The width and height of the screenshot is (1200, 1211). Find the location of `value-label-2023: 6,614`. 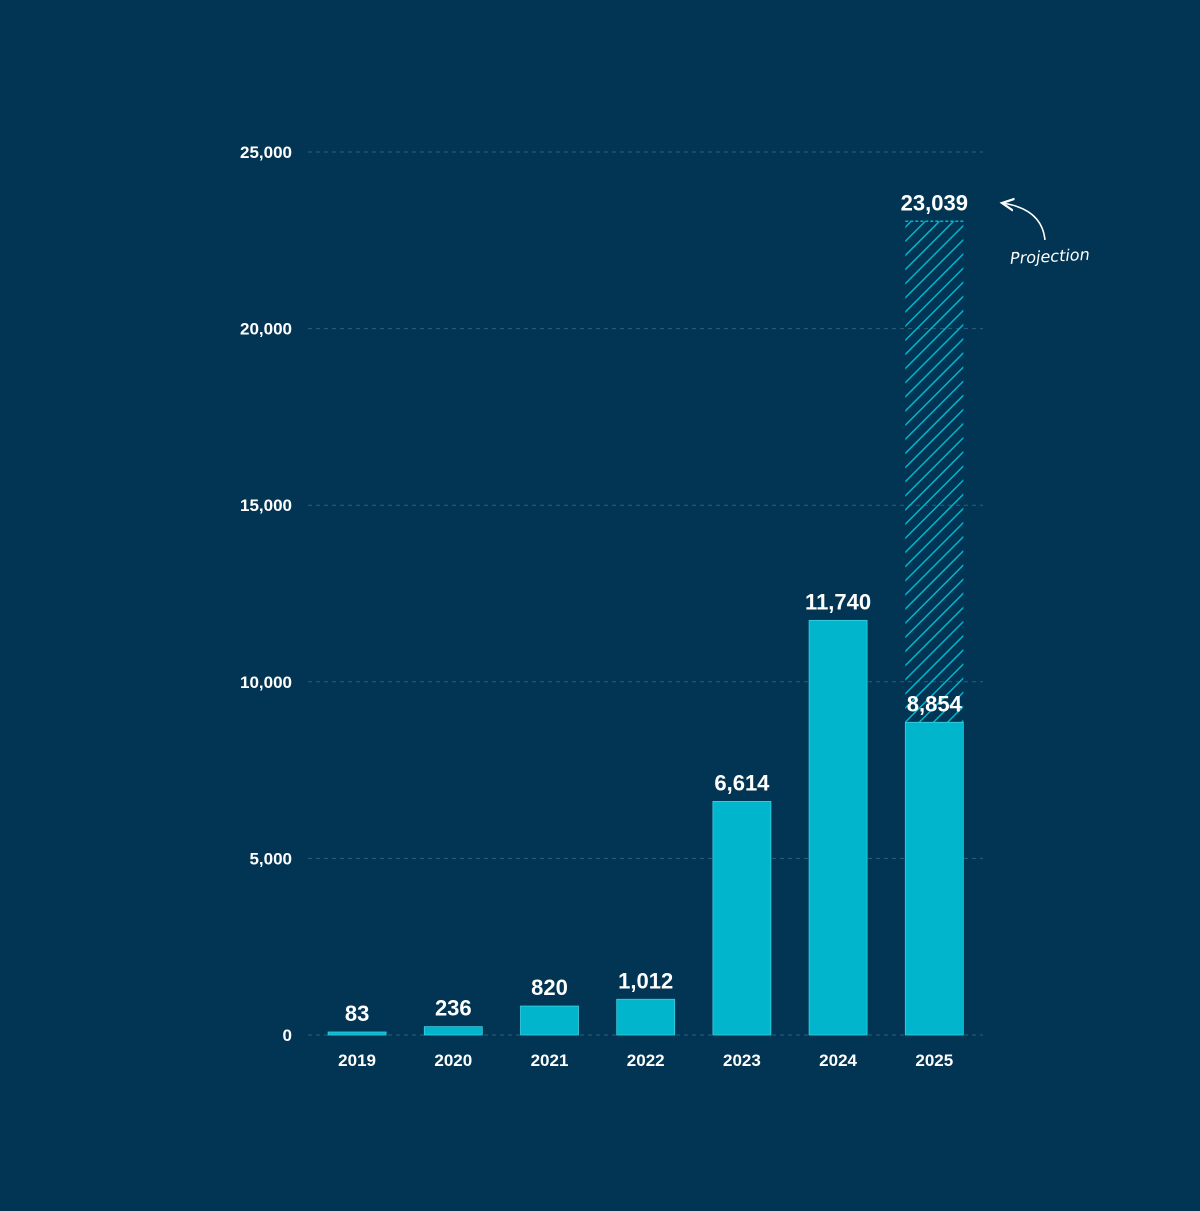

value-label-2023: 6,614 is located at coordinates (742, 782).